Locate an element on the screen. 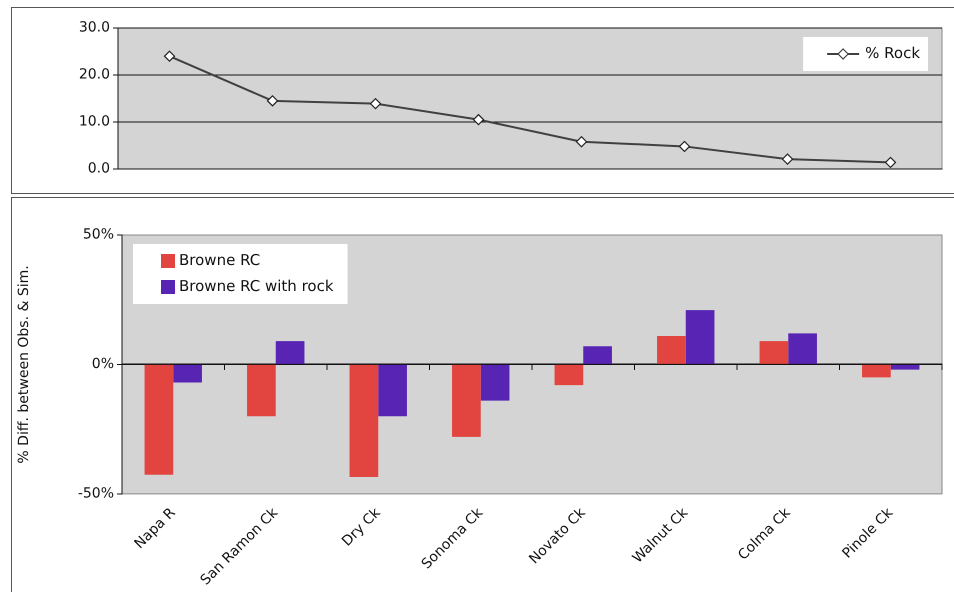 Image resolution: width=954 pixels, height=592 pixels. legend-label: Browne RC with rock is located at coordinates (256, 285).